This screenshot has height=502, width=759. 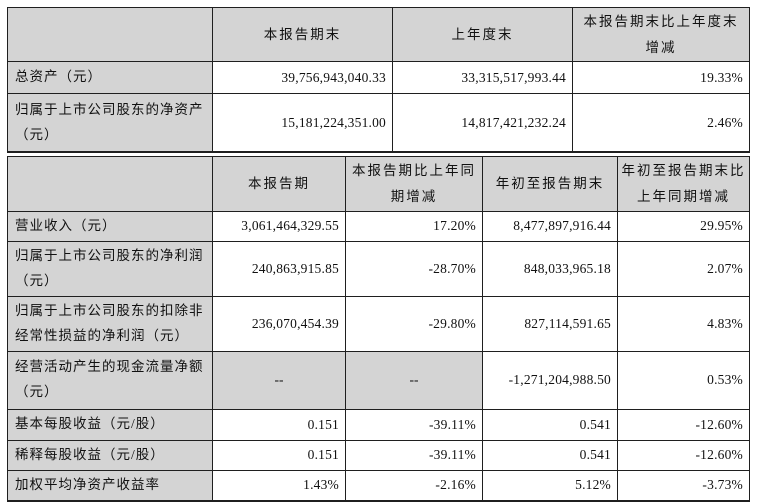 What do you see at coordinates (279, 226) in the screenshot?
I see `value-cell: 3,061,464,329.55` at bounding box center [279, 226].